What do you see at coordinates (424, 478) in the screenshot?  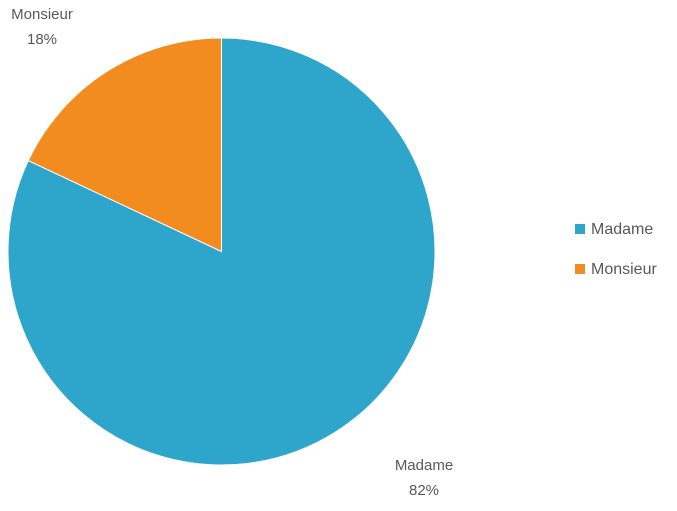 I see `data-label-madame: Madame 82%` at bounding box center [424, 478].